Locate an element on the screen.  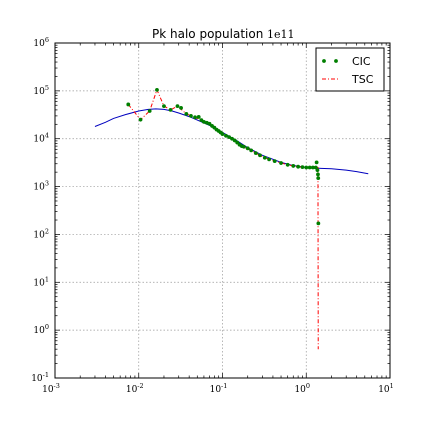
x-tick-label-exponent: -1 is located at coordinates (224, 386).